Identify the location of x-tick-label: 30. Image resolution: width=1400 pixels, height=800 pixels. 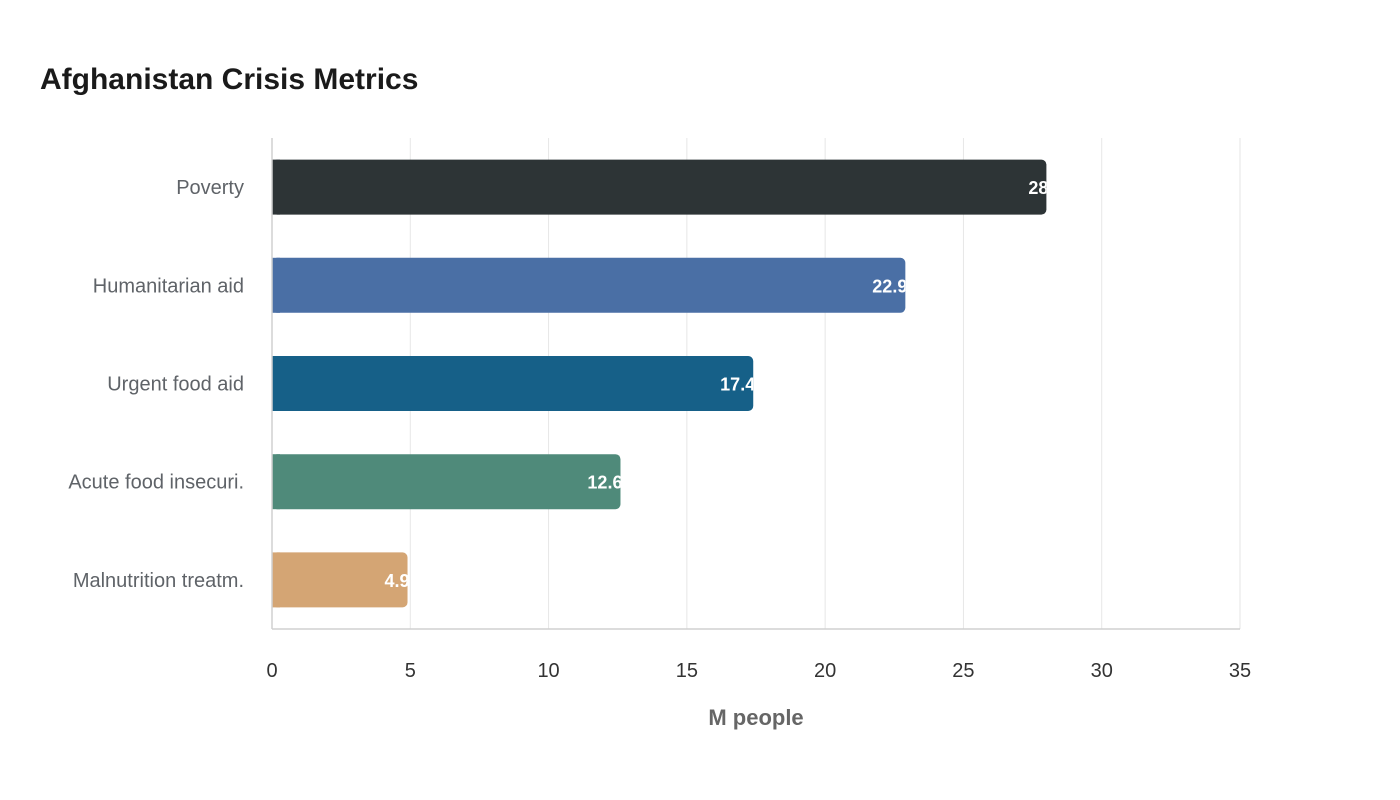
(1102, 671).